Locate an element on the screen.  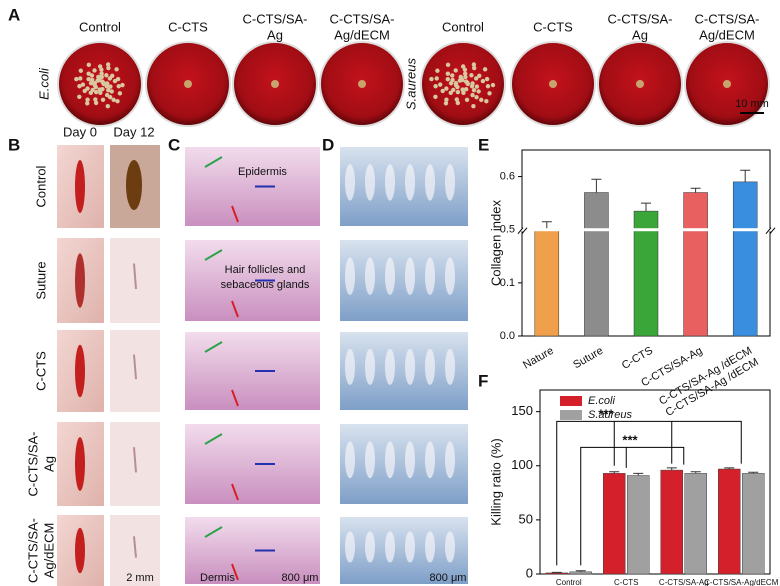
dish-label: C-CTS/SA- is located at coordinates (362, 18).